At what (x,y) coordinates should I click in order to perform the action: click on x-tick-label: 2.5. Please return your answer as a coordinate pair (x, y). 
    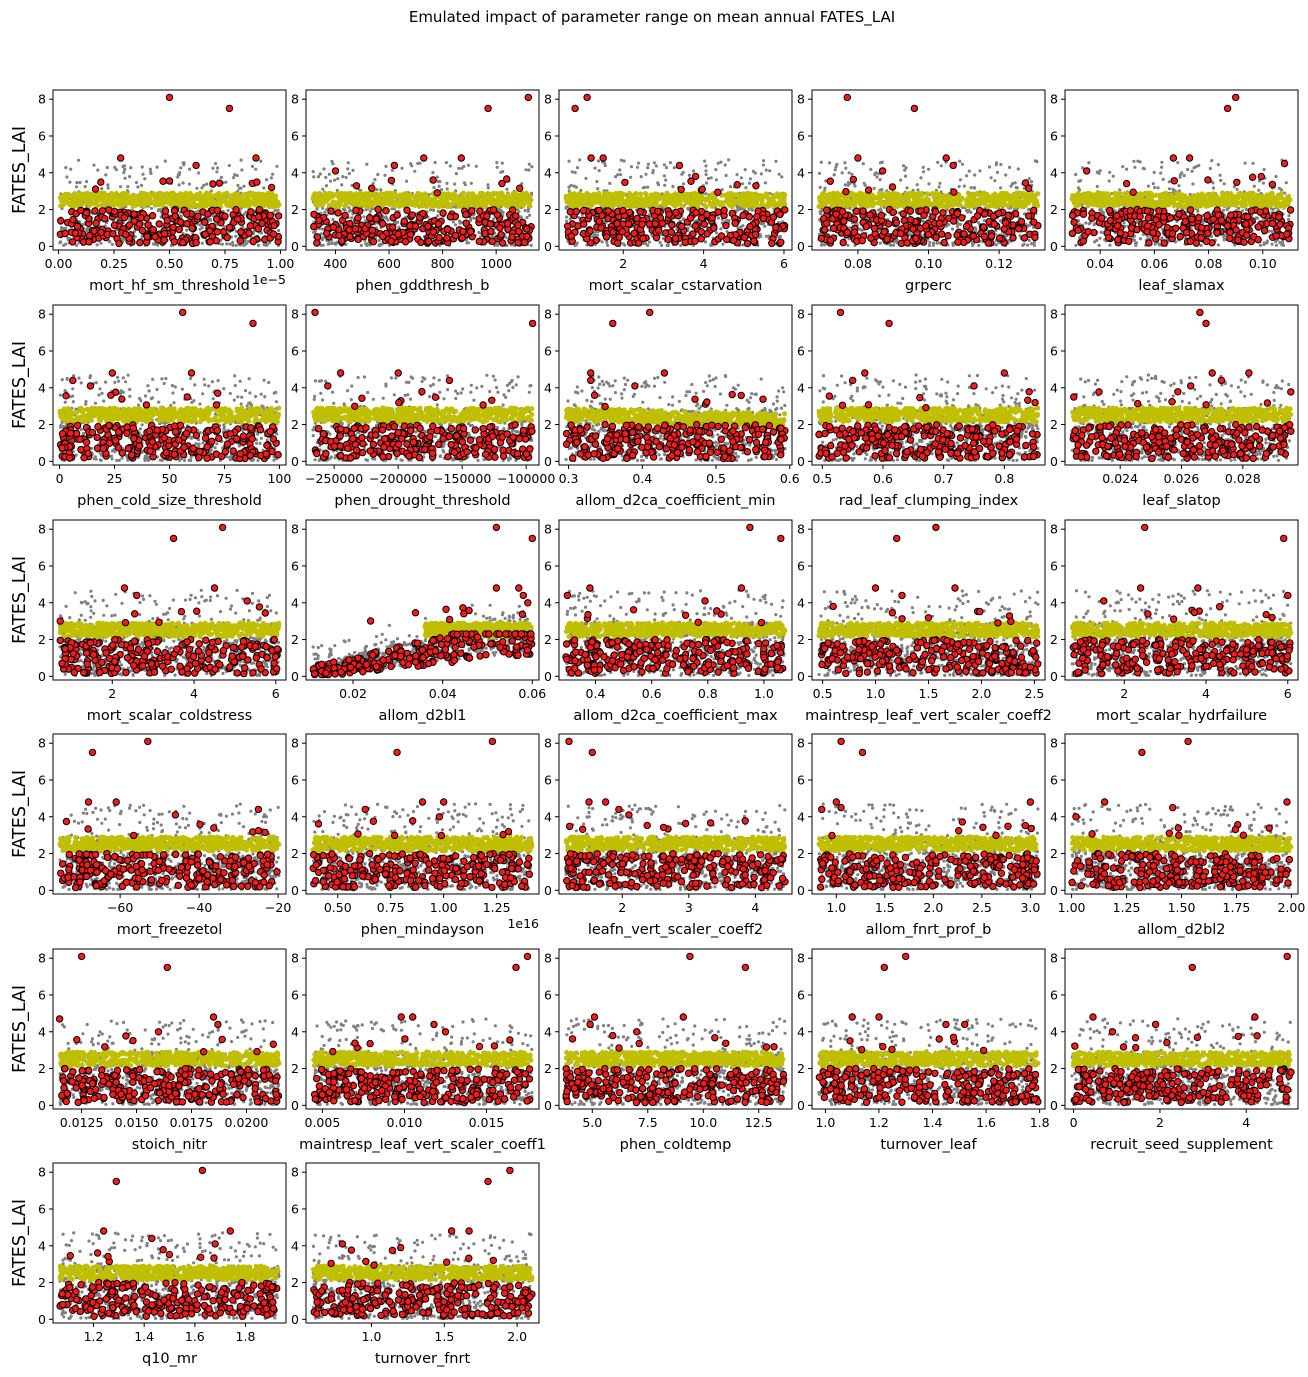
    Looking at the image, I should click on (982, 907).